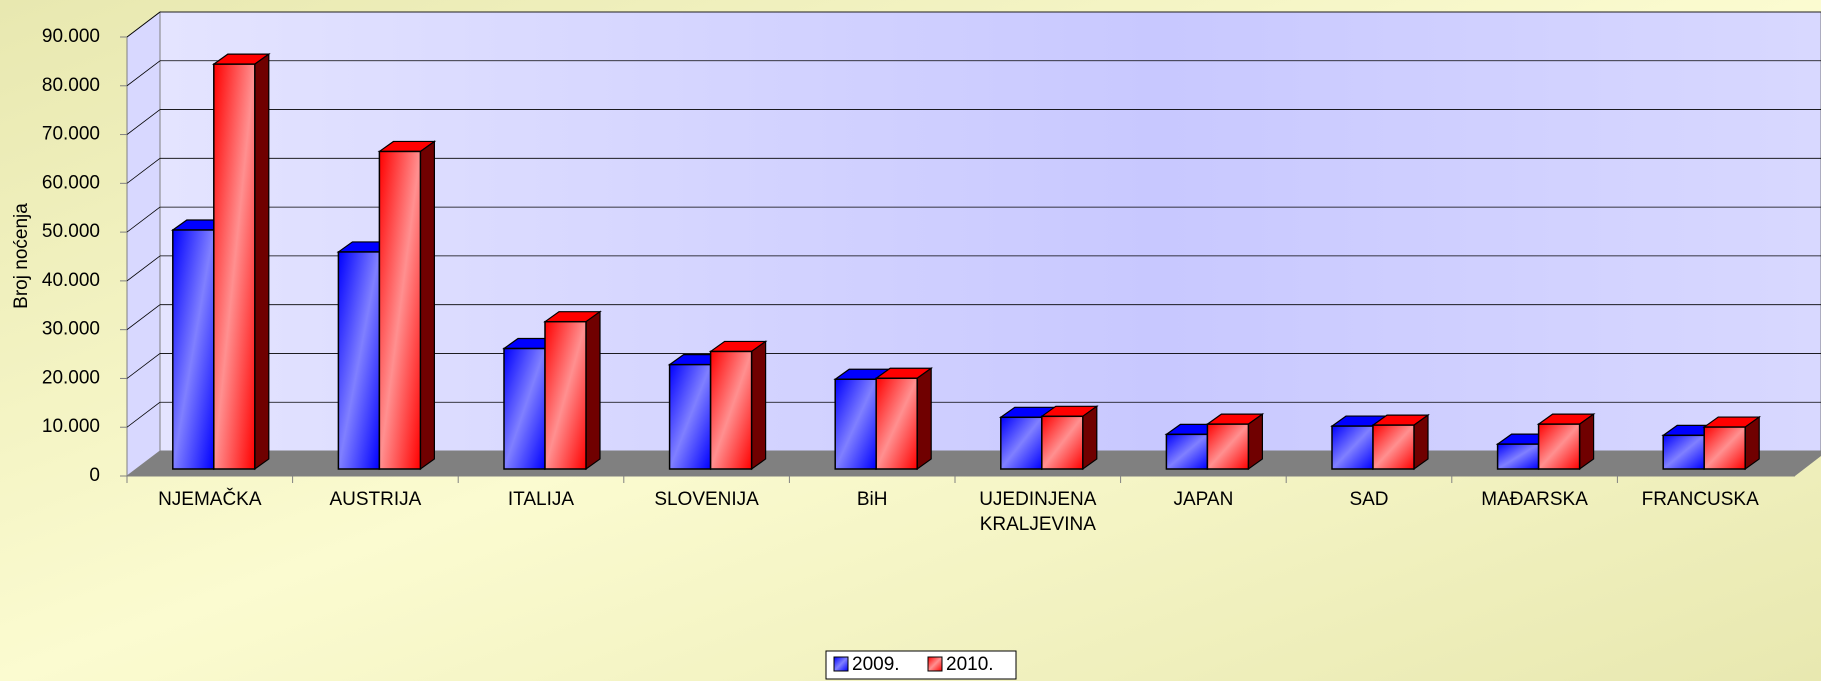  What do you see at coordinates (1701, 499) in the screenshot?
I see `x-tick-label: FRANCUSKA` at bounding box center [1701, 499].